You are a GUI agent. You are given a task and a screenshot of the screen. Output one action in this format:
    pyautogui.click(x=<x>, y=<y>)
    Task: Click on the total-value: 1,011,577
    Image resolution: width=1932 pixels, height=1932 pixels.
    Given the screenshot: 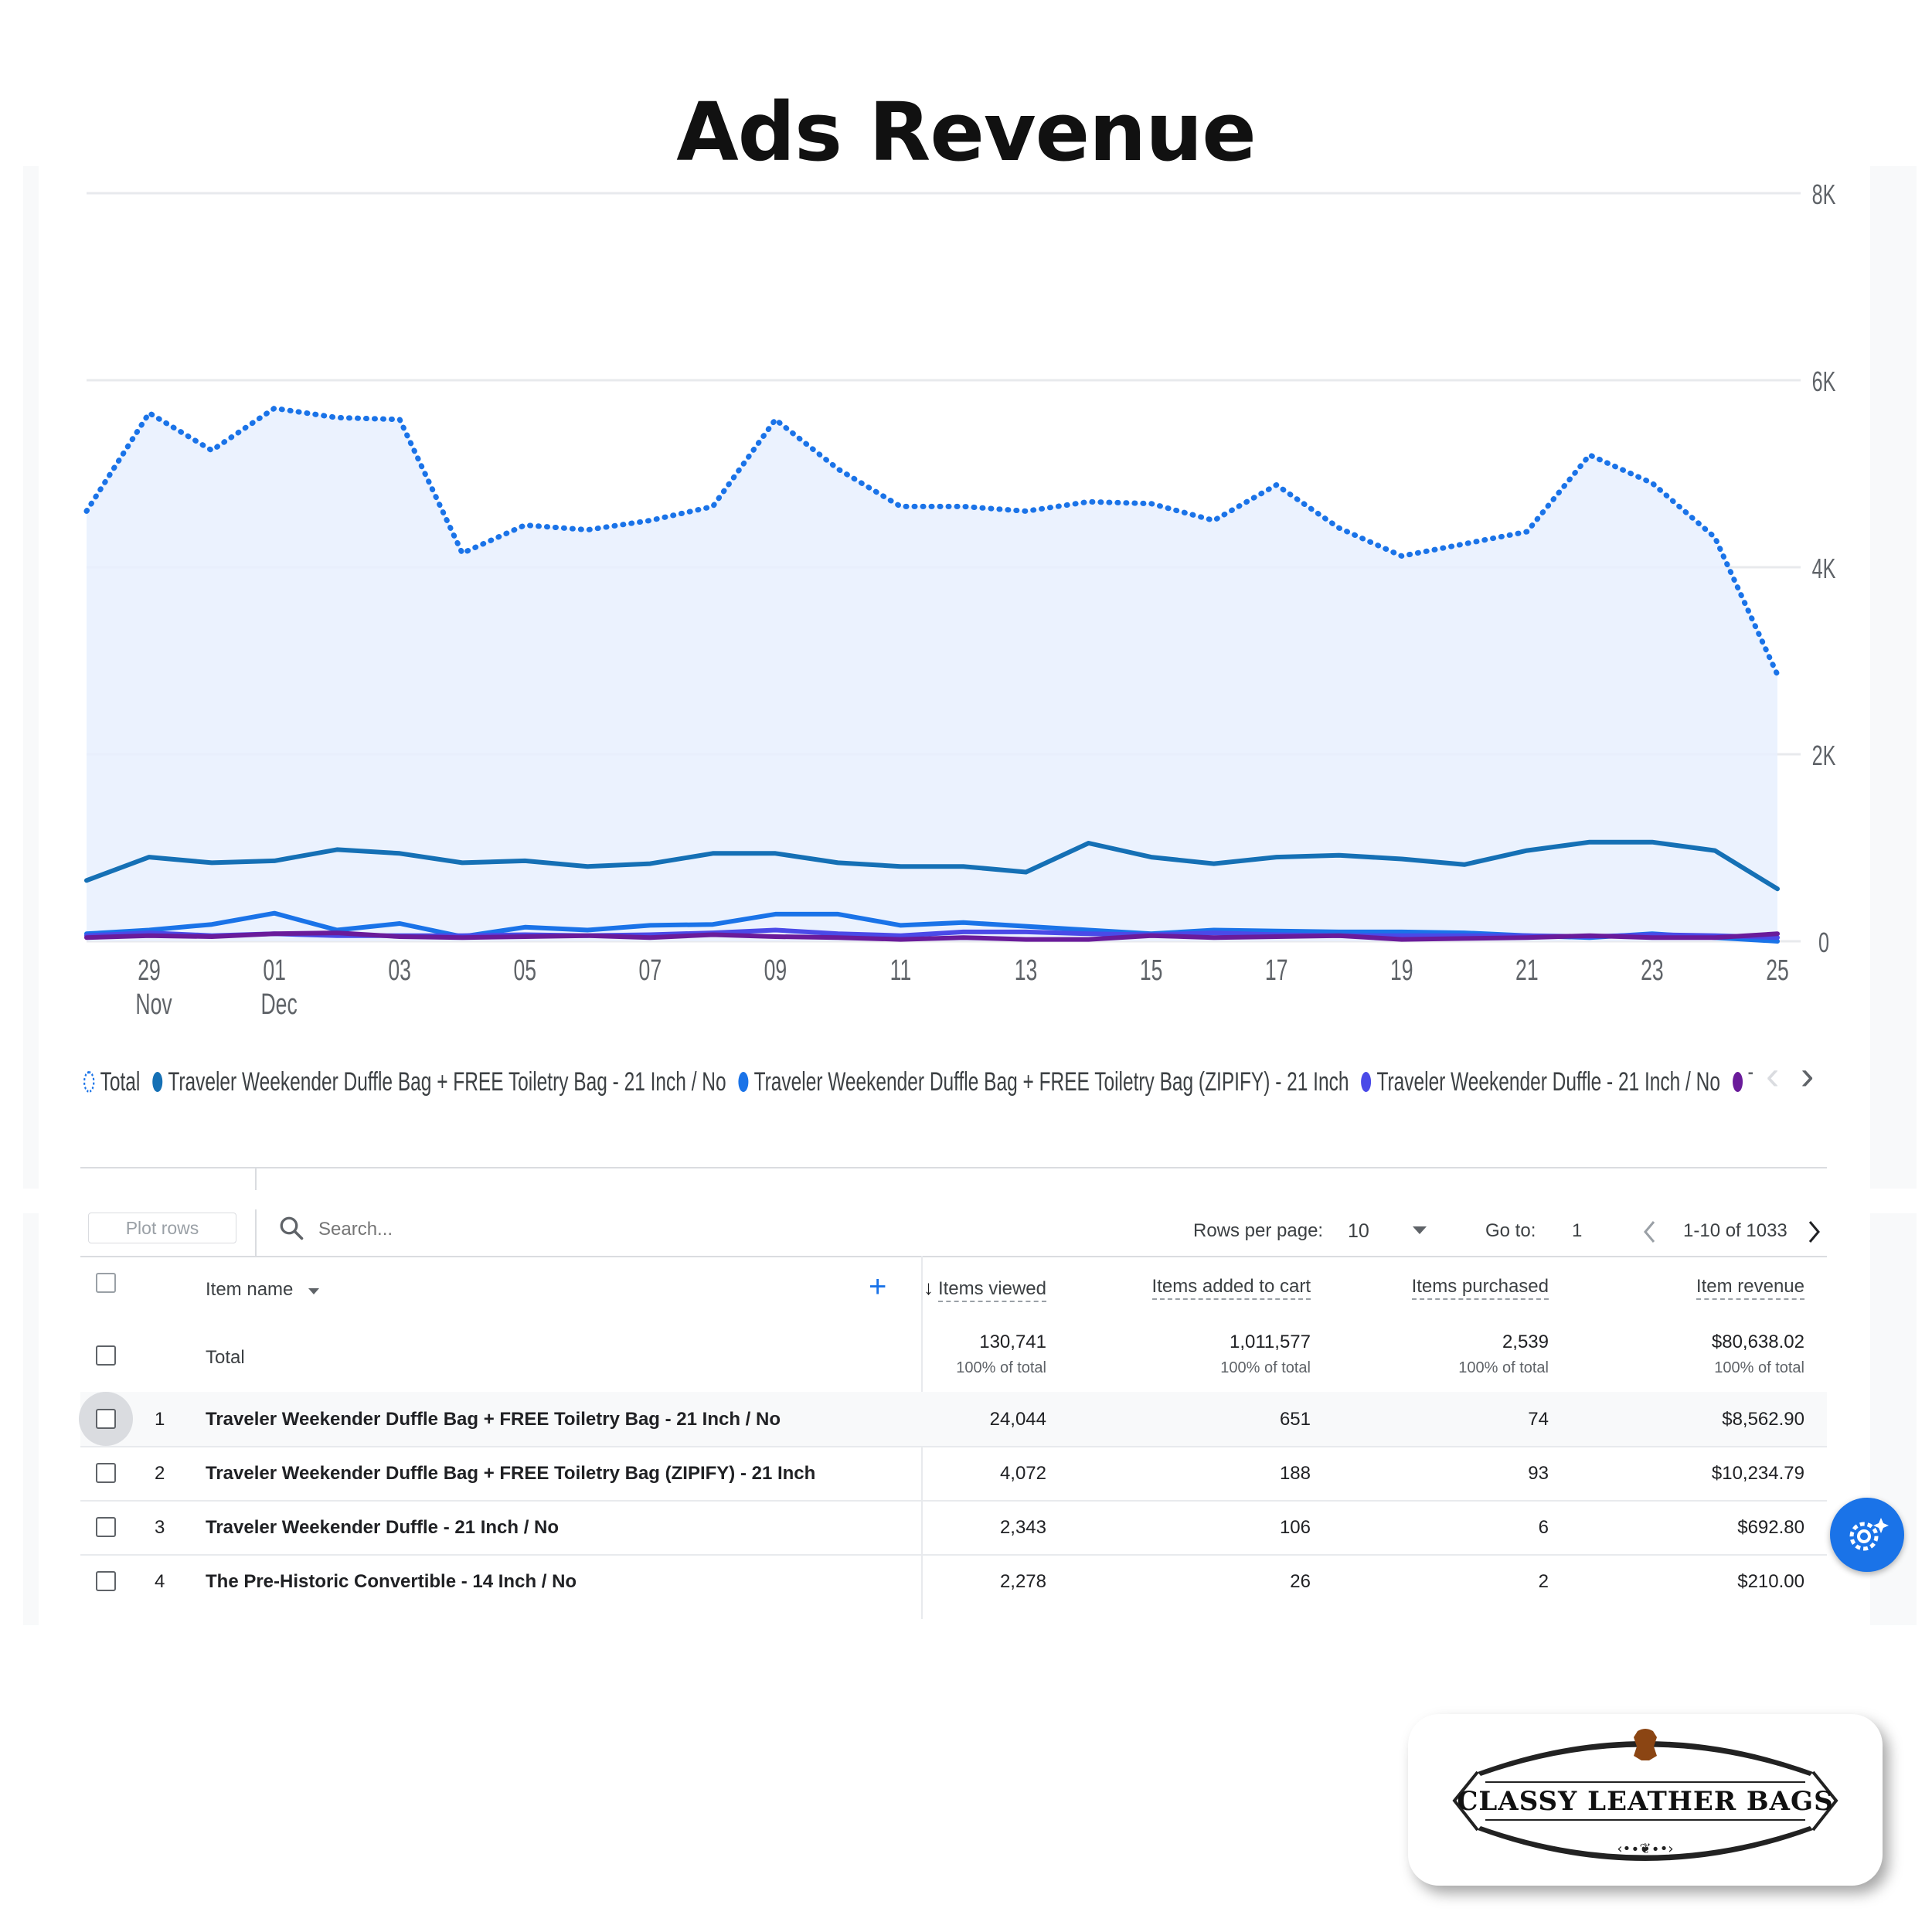 What is the action you would take?
    pyautogui.click(x=1270, y=1342)
    